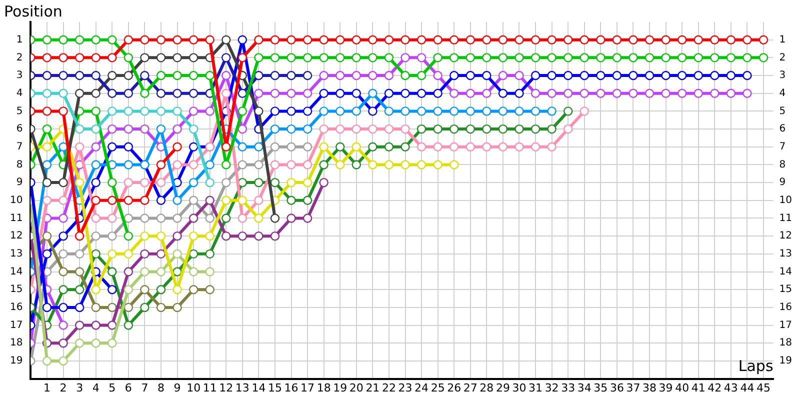 This screenshot has height=400, width=800. I want to click on x-tick-label: 35, so click(601, 387).